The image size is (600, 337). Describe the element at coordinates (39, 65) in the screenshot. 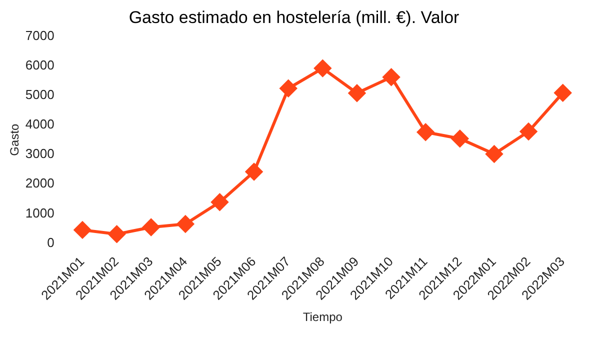

I see `y-tick-label: 6000` at that location.